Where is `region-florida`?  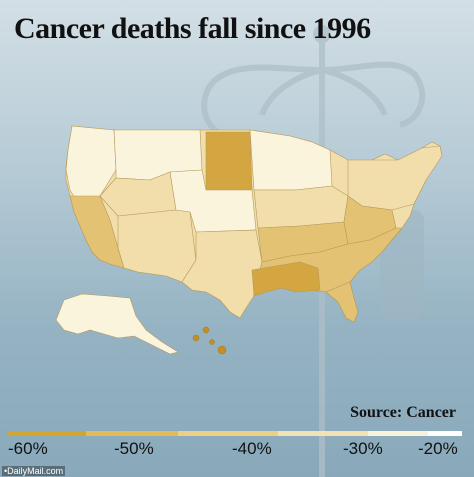 region-florida is located at coordinates (342, 302).